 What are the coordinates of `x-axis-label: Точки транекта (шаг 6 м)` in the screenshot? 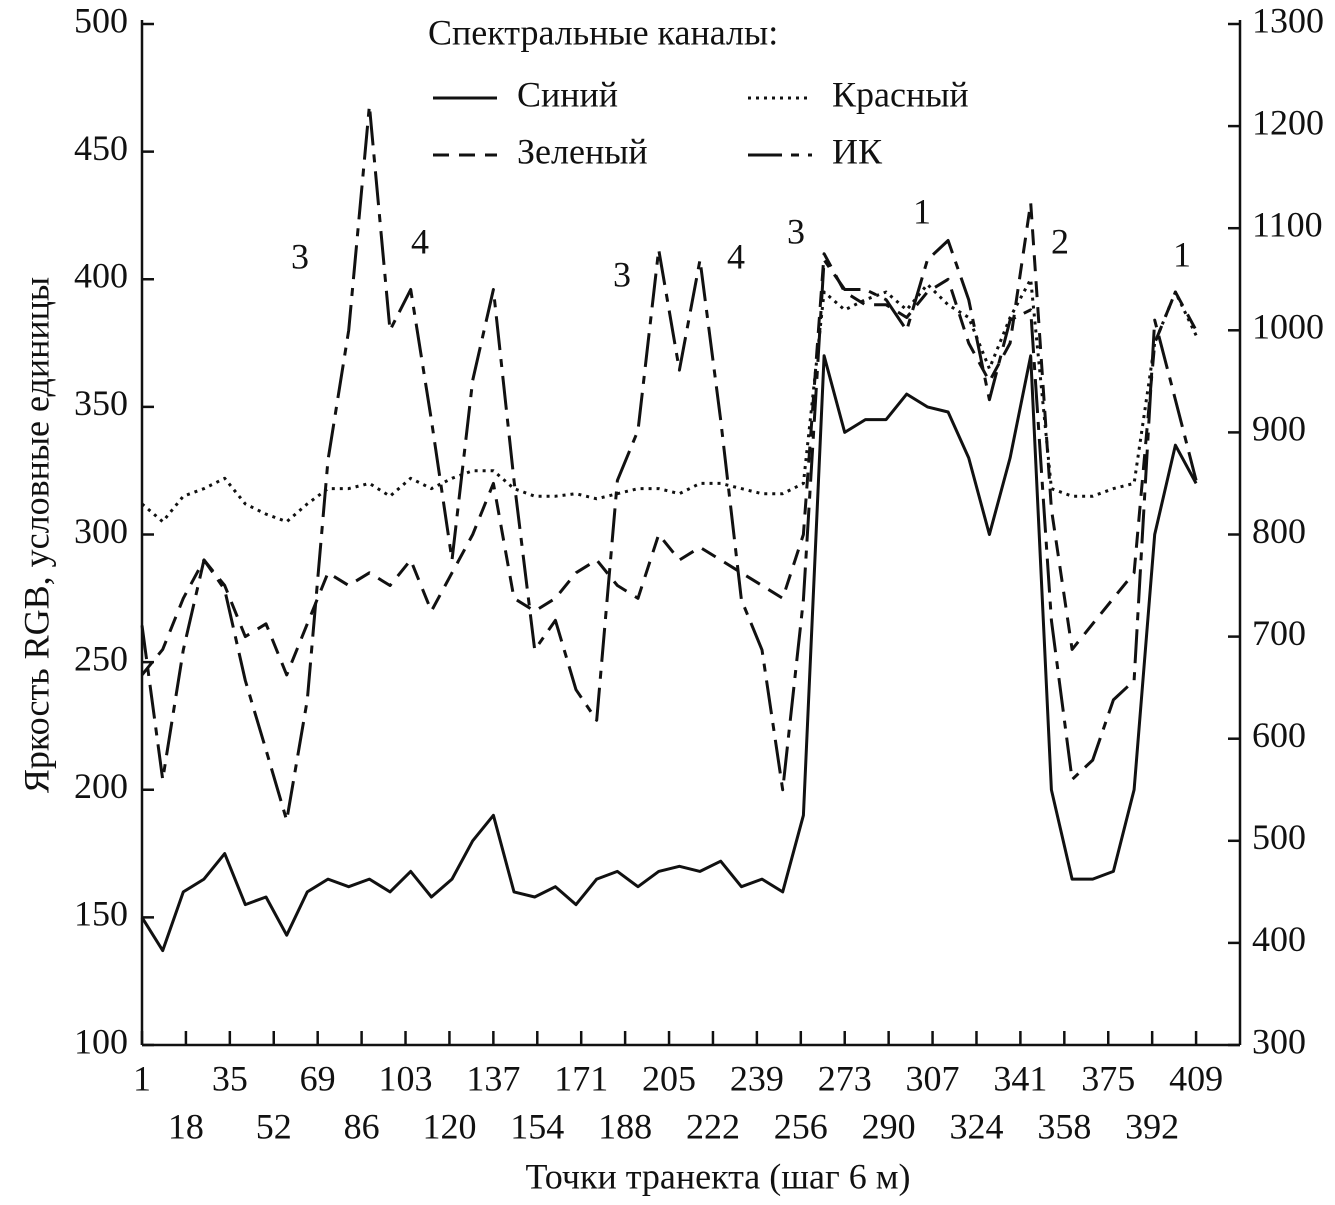 It's located at (718, 1176).